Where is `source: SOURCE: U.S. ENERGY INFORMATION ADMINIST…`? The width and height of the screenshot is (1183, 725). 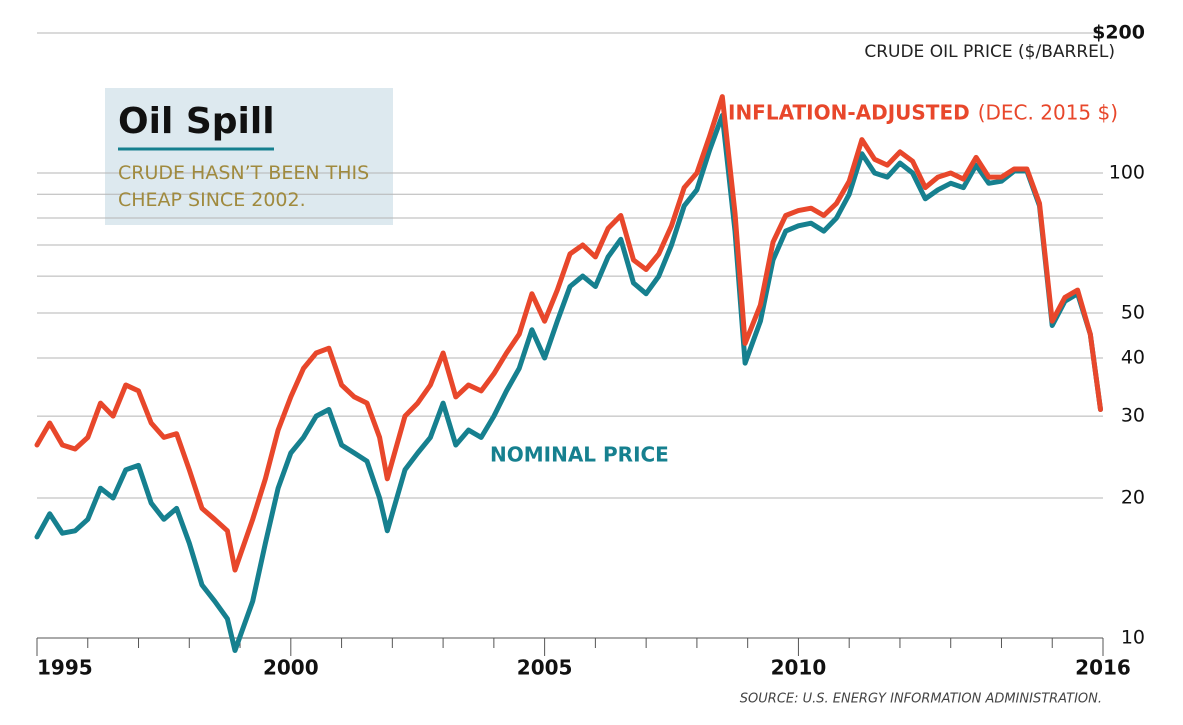
source: SOURCE: U.S. ENERGY INFORMATION ADMINIST… is located at coordinates (921, 699).